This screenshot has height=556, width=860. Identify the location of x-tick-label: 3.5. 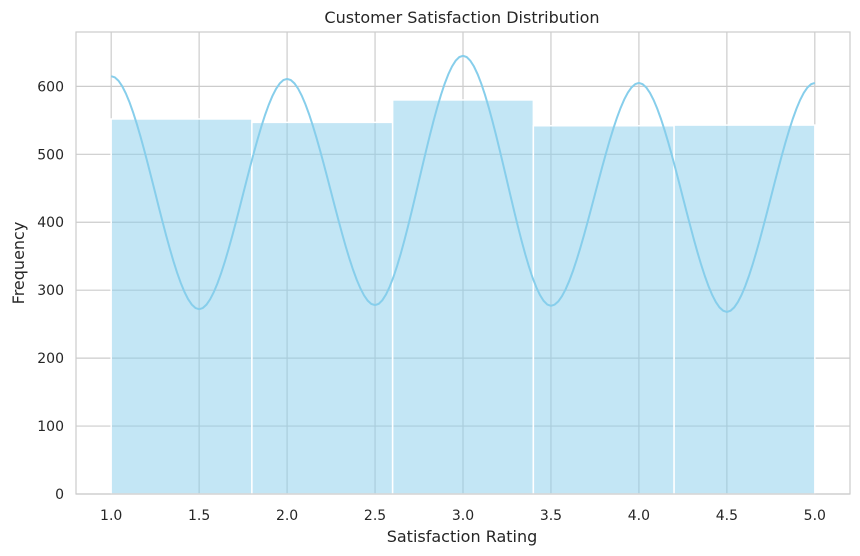
(551, 516).